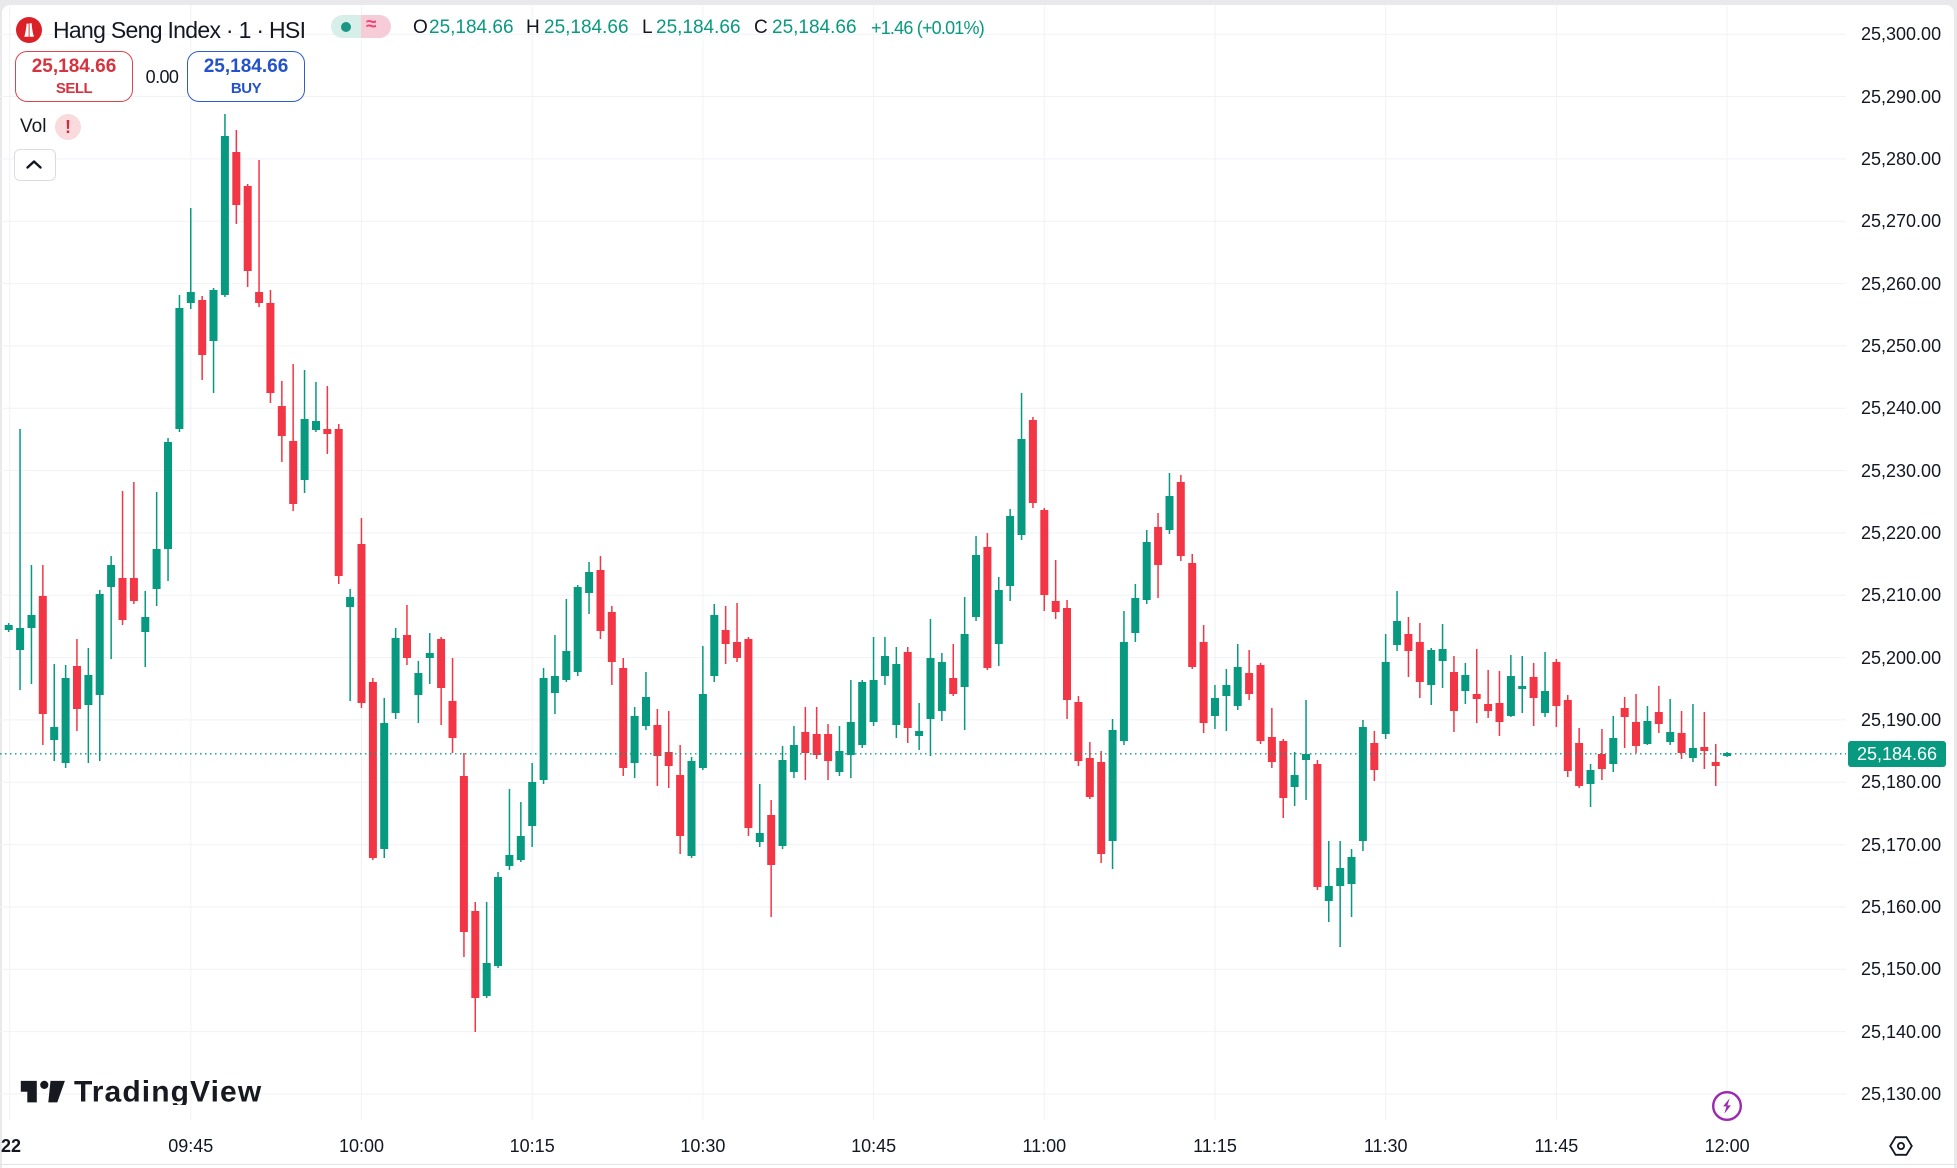 This screenshot has width=1957, height=1168. What do you see at coordinates (168, 1092) in the screenshot?
I see `svg-text: TradingView` at bounding box center [168, 1092].